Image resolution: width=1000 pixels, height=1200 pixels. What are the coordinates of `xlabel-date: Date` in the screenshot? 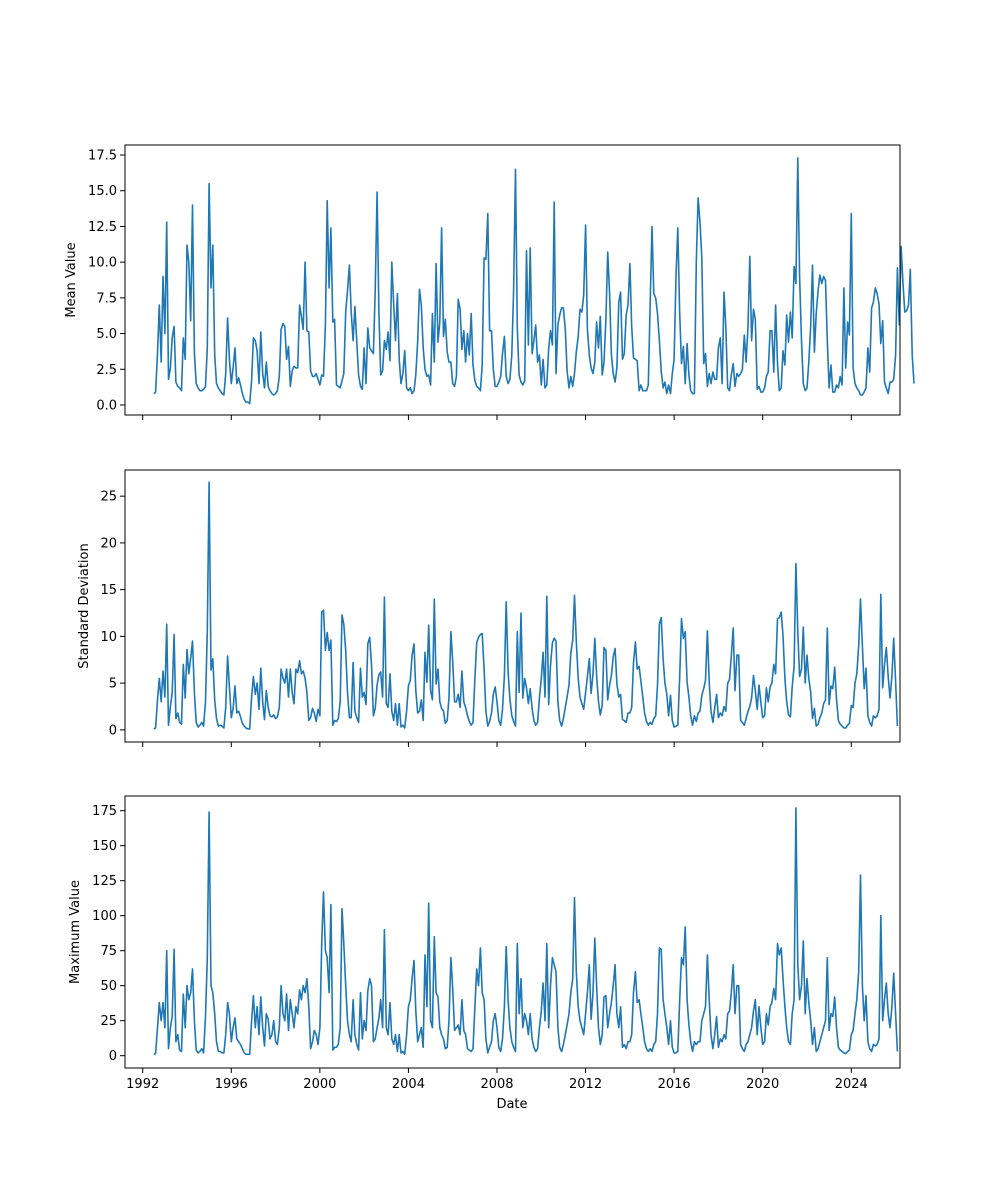 It's located at (511, 1104).